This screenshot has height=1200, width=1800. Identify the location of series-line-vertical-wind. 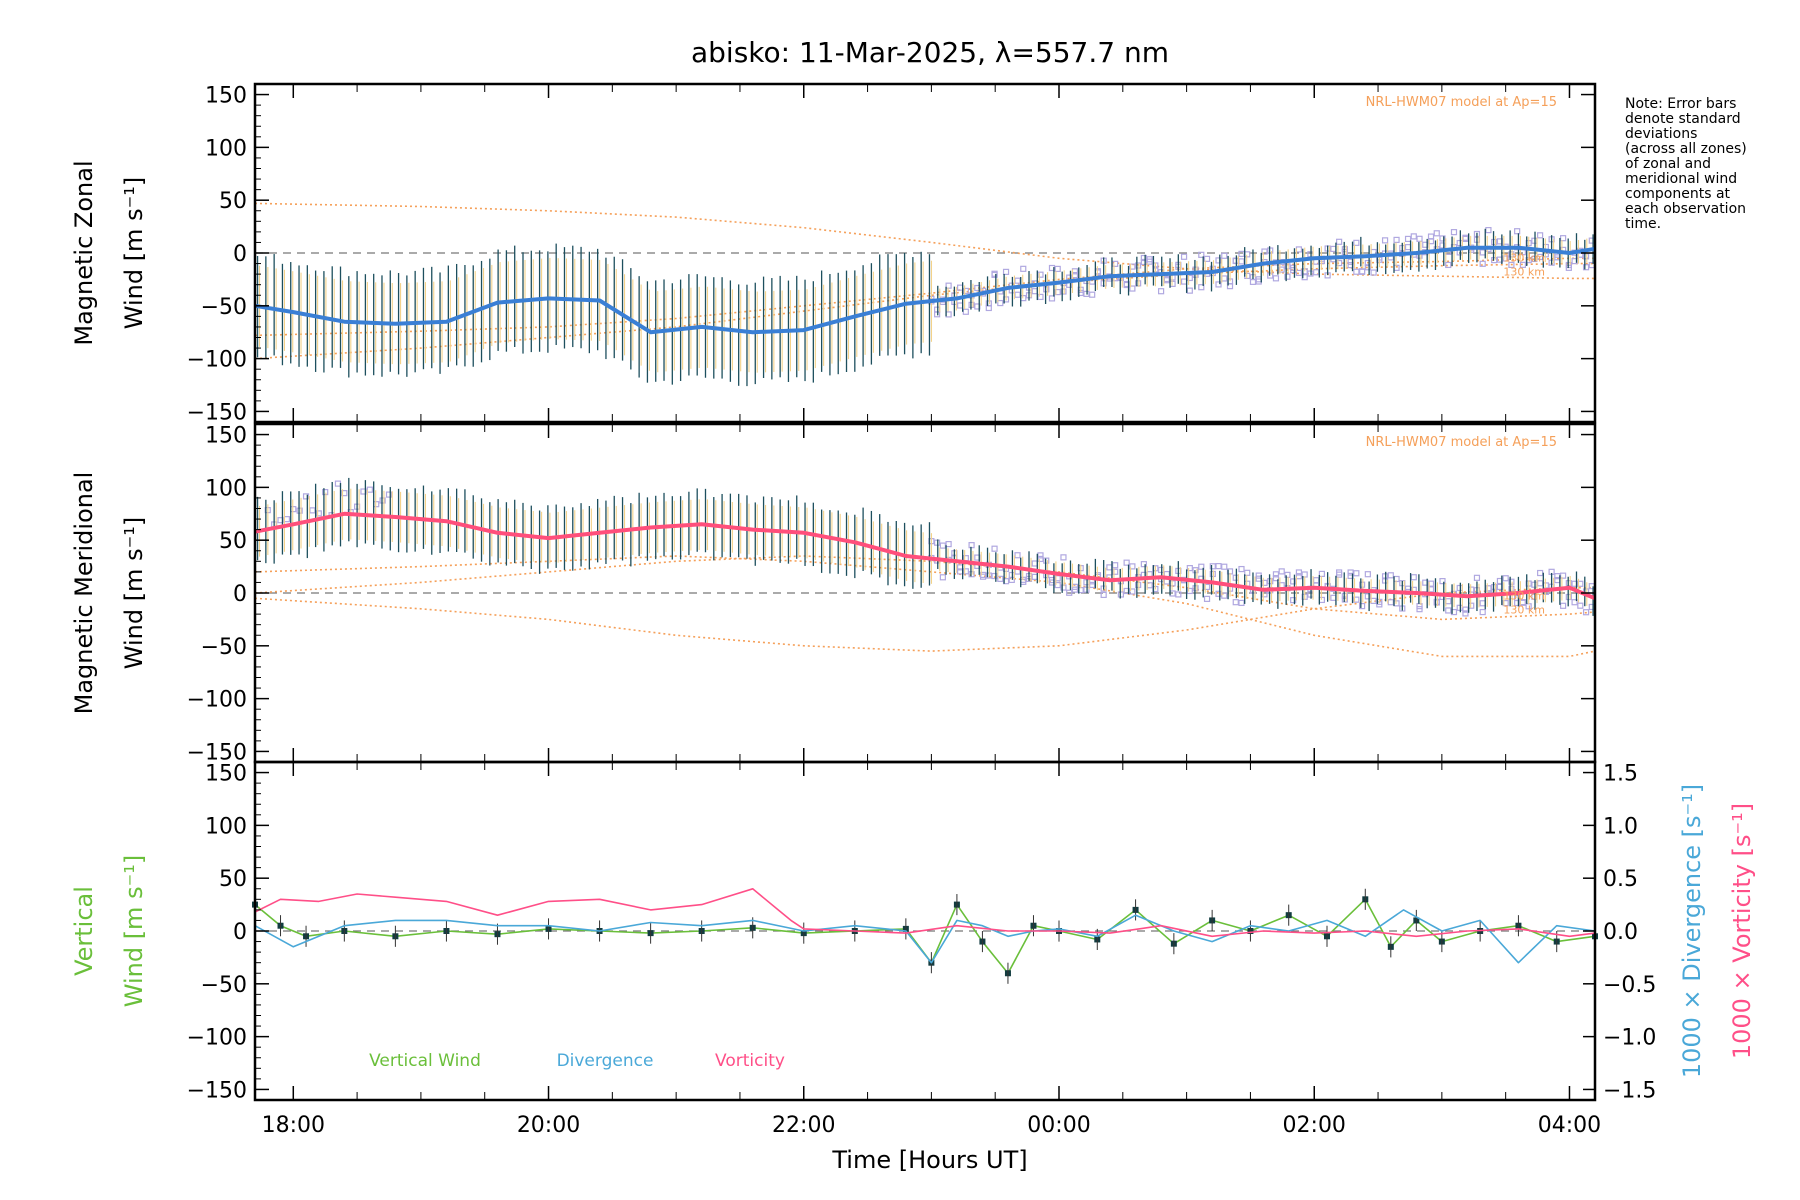
(925, 936).